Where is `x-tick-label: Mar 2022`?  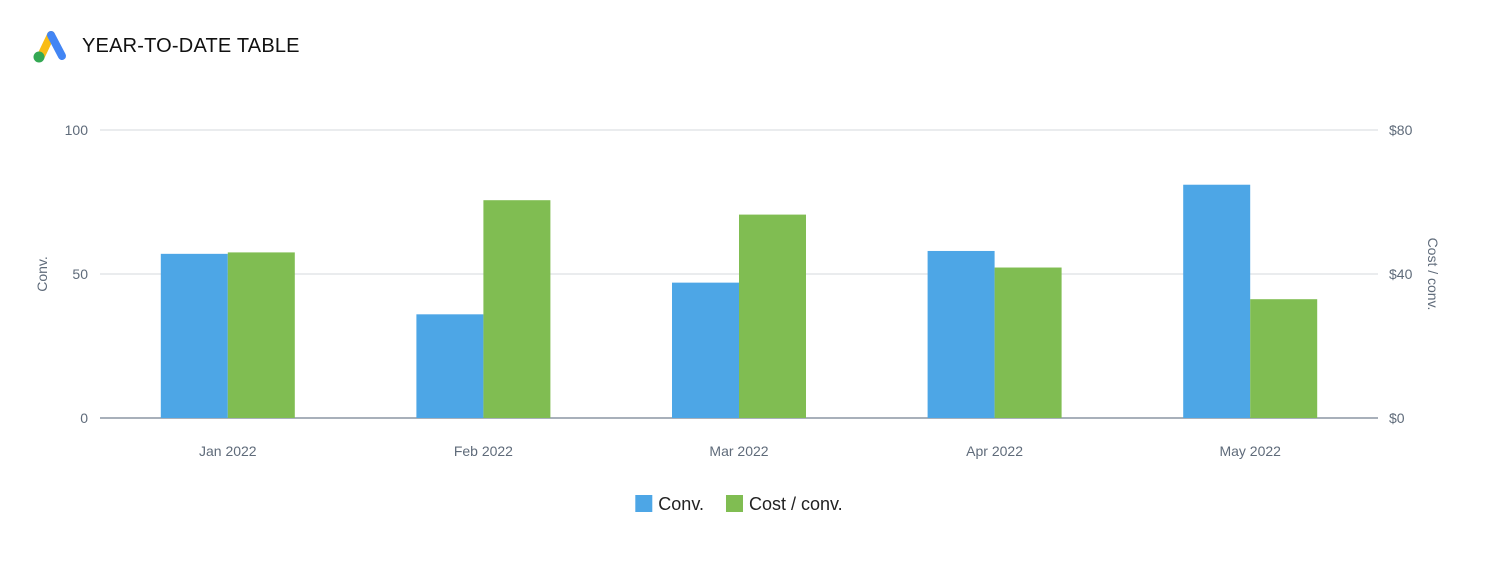
x-tick-label: Mar 2022 is located at coordinates (738, 451).